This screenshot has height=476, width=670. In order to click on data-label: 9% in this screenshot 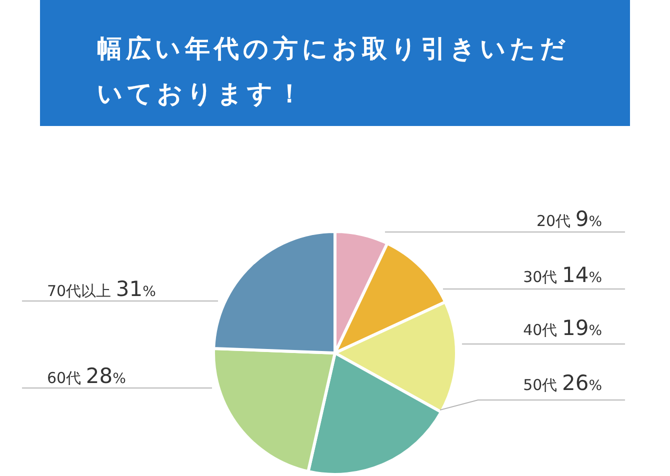, I will do `click(588, 219)`.